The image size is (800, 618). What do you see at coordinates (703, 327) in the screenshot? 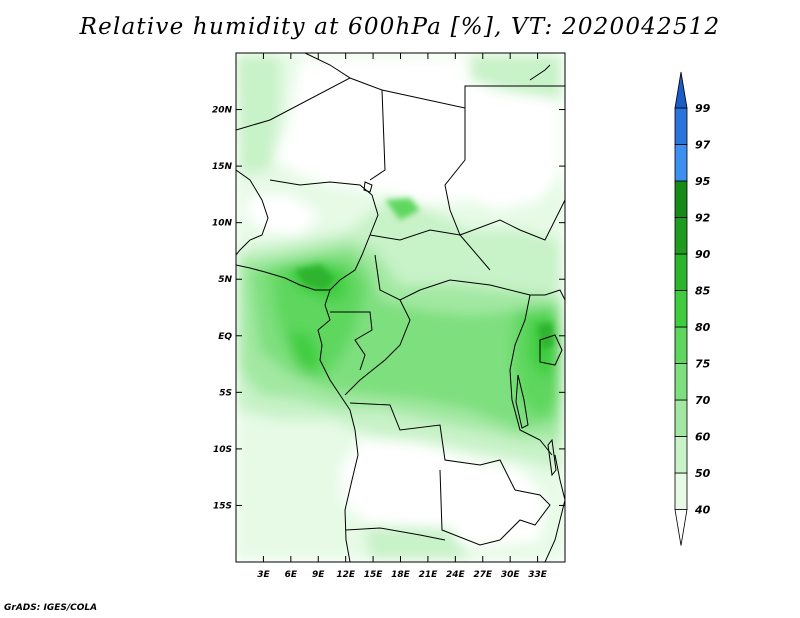
I see `colorbar-label: 80` at bounding box center [703, 327].